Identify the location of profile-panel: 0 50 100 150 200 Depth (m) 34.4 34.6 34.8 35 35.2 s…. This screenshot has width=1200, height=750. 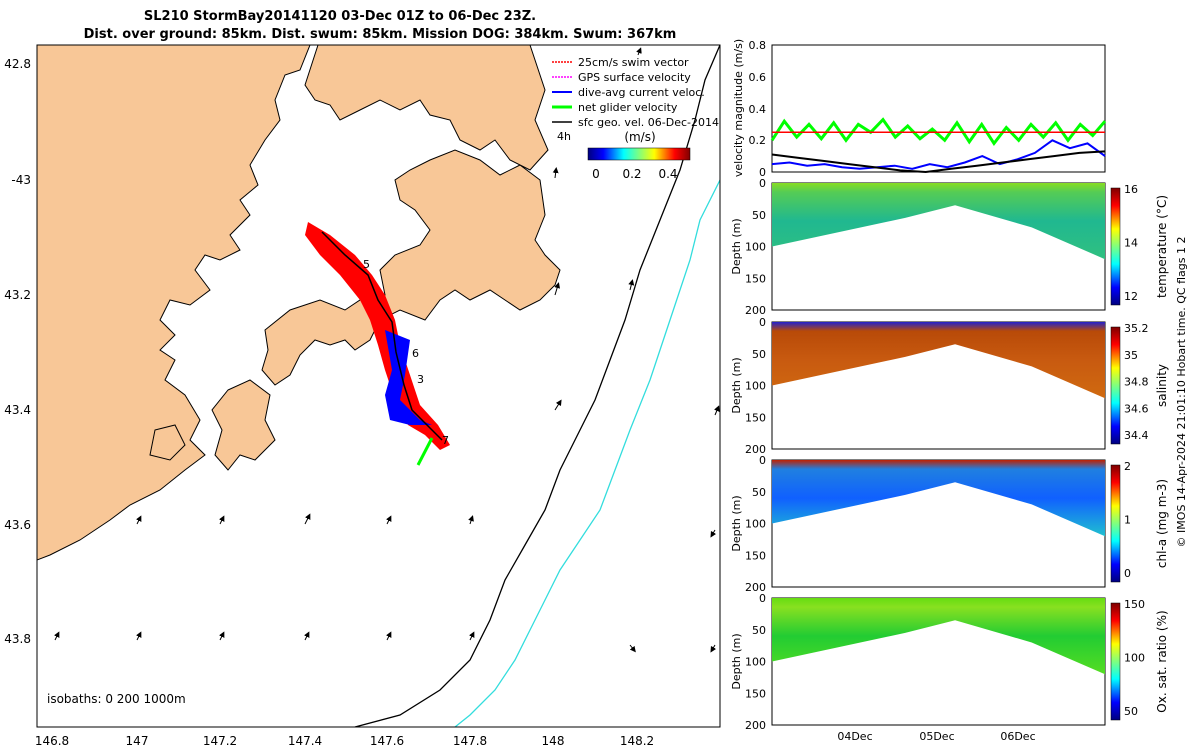
(949, 386).